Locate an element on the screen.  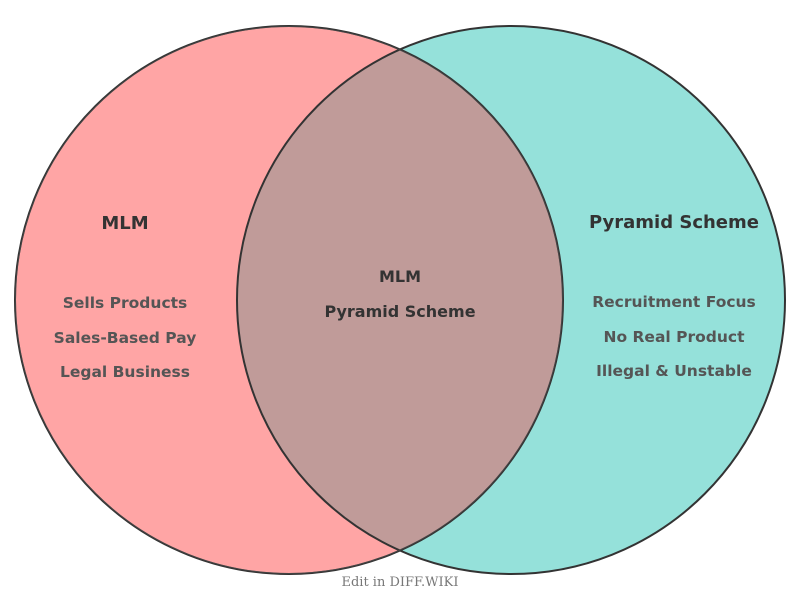
right-item: Illegal & Unstable is located at coordinates (674, 371).